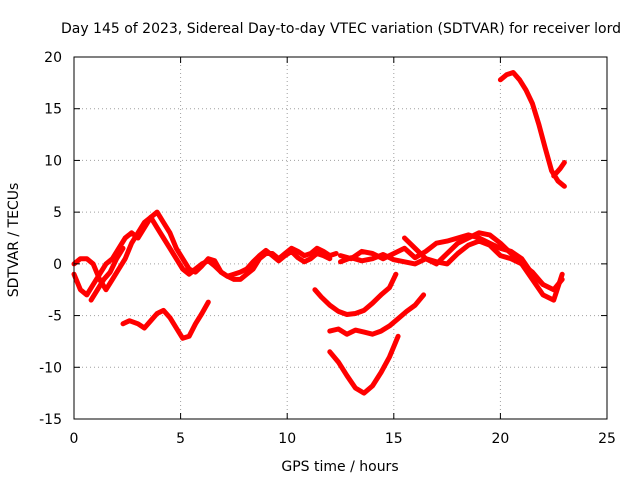 This screenshot has width=640, height=480. I want to click on y-tick-label: 5, so click(57, 213).